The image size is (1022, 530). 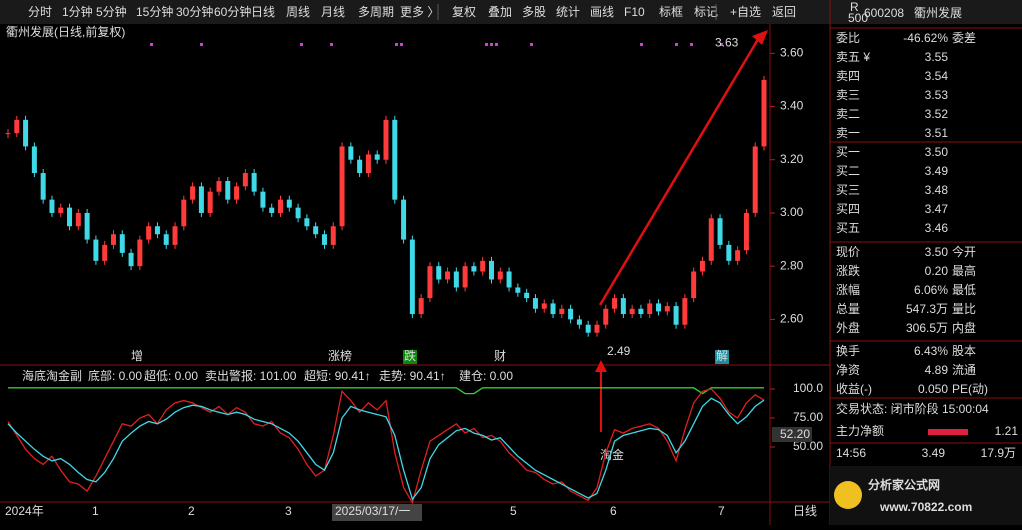 What do you see at coordinates (792, 52) in the screenshot?
I see `y-tick-label: 3.60` at bounding box center [792, 52].